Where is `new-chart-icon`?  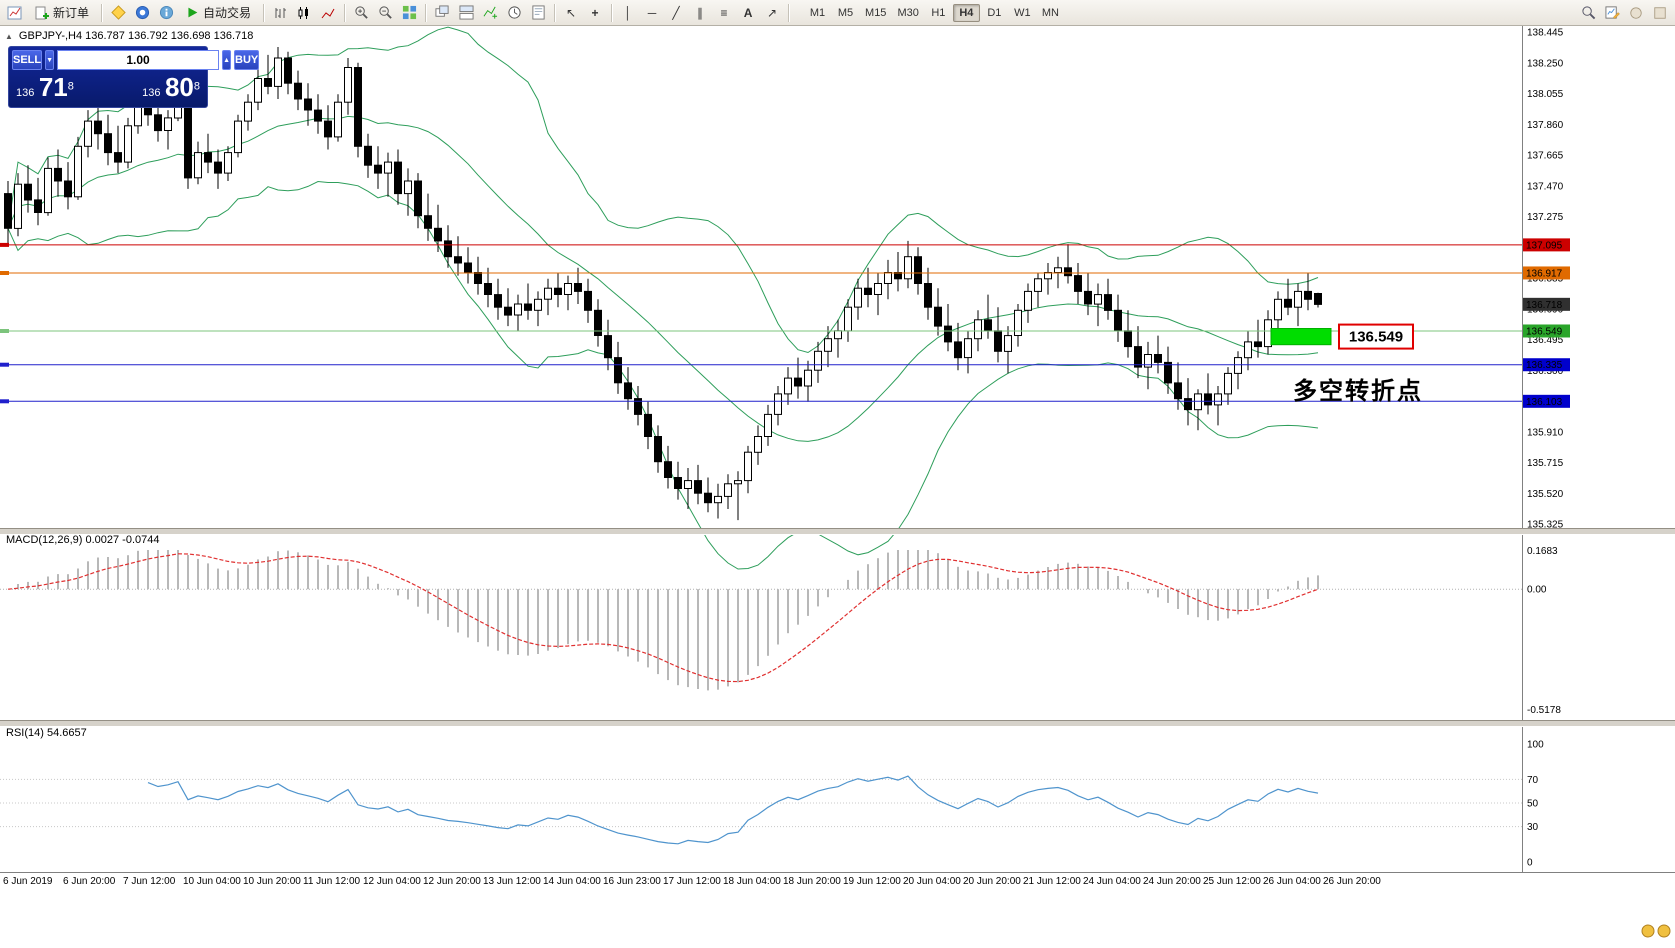 new-chart-icon is located at coordinates (15, 13).